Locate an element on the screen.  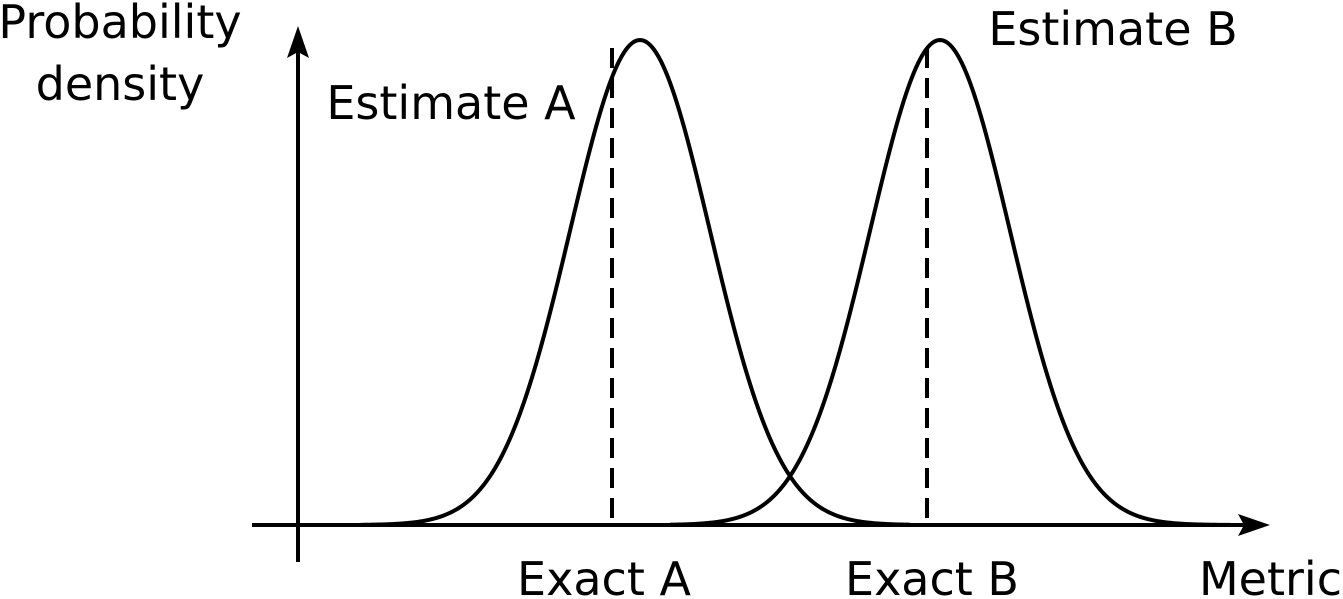
estimate-b-label: Estimate B is located at coordinates (1112, 29).